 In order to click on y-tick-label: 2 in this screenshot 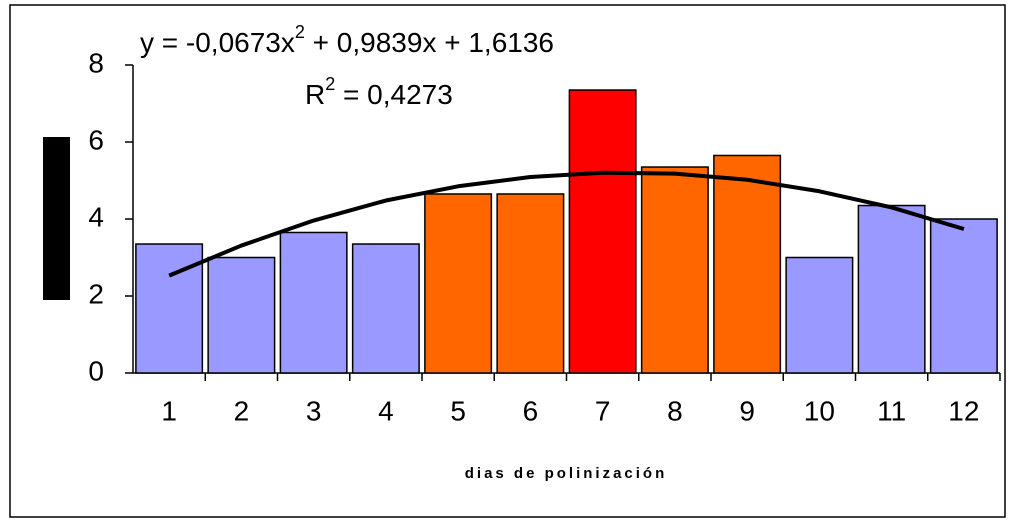, I will do `click(96, 293)`.